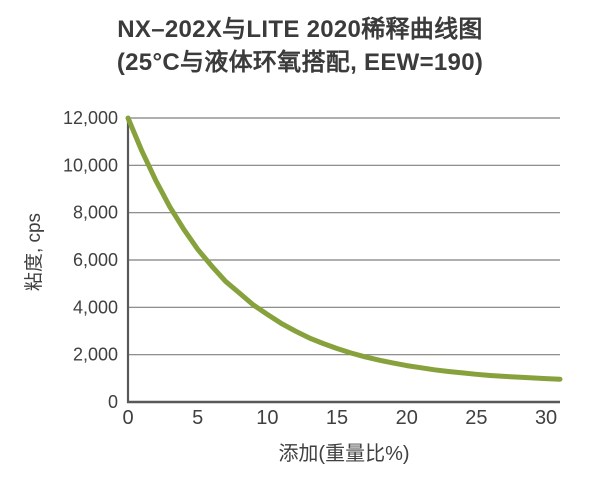 Image resolution: width=600 pixels, height=500 pixels. I want to click on y-tick-label: 2,000, so click(95, 355).